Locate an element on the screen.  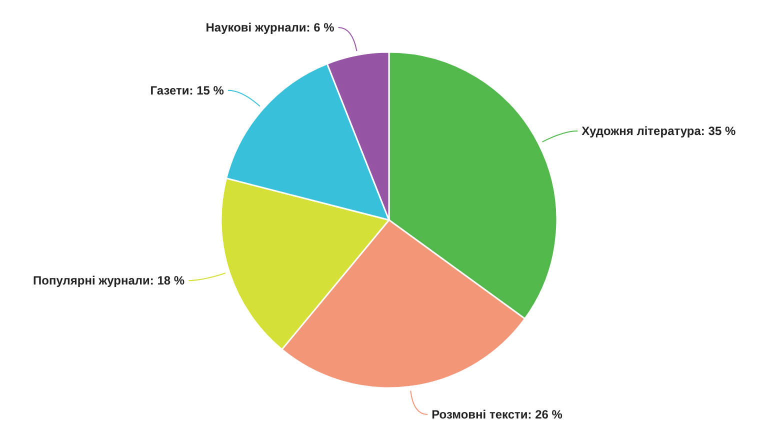
slice-label: Газети: 15 % is located at coordinates (187, 90).